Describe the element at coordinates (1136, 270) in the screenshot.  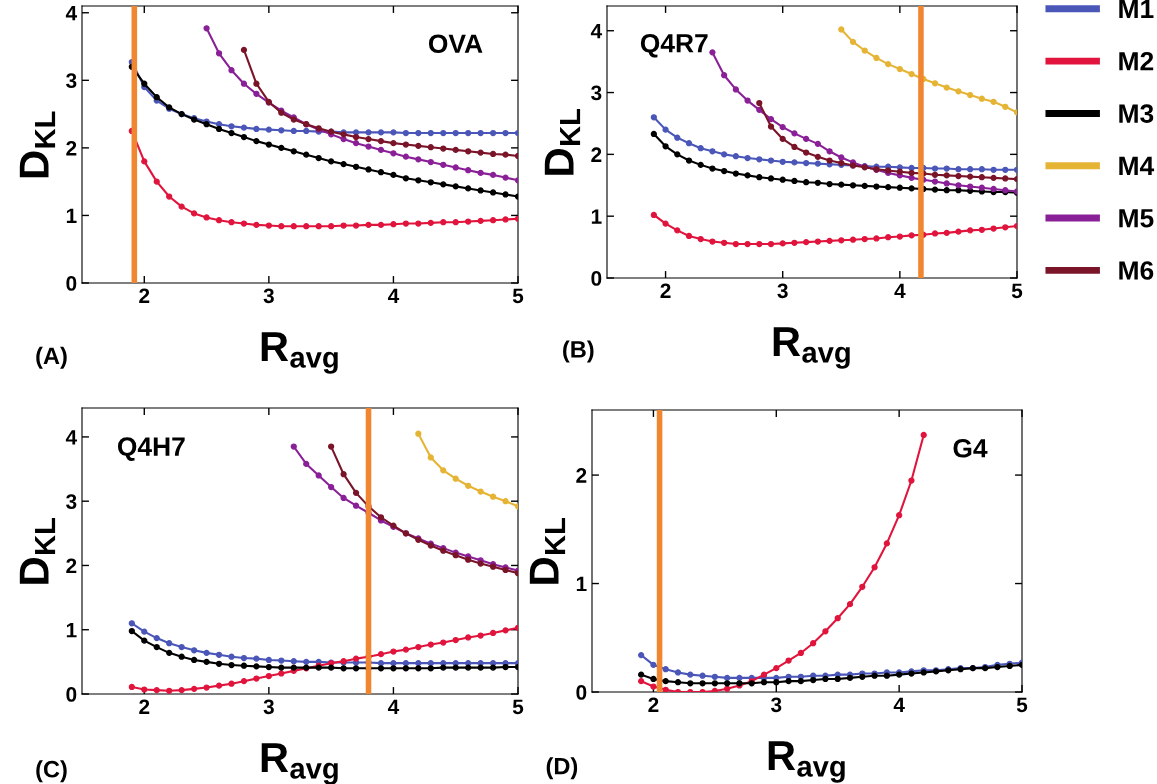
I see `legend-label: M6` at that location.